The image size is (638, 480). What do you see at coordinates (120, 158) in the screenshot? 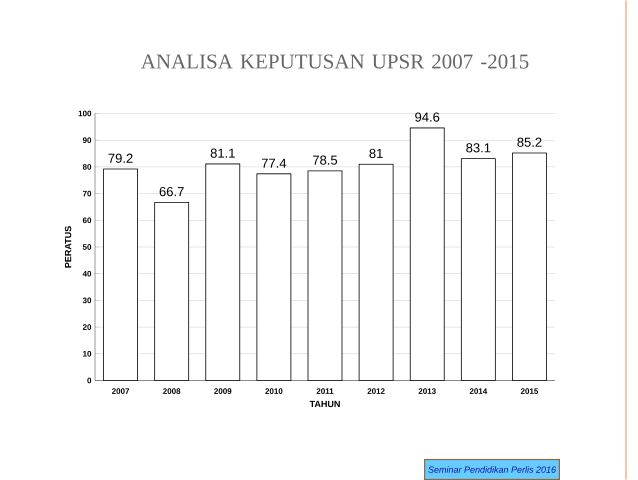
I see `data-label: 79.2` at bounding box center [120, 158].